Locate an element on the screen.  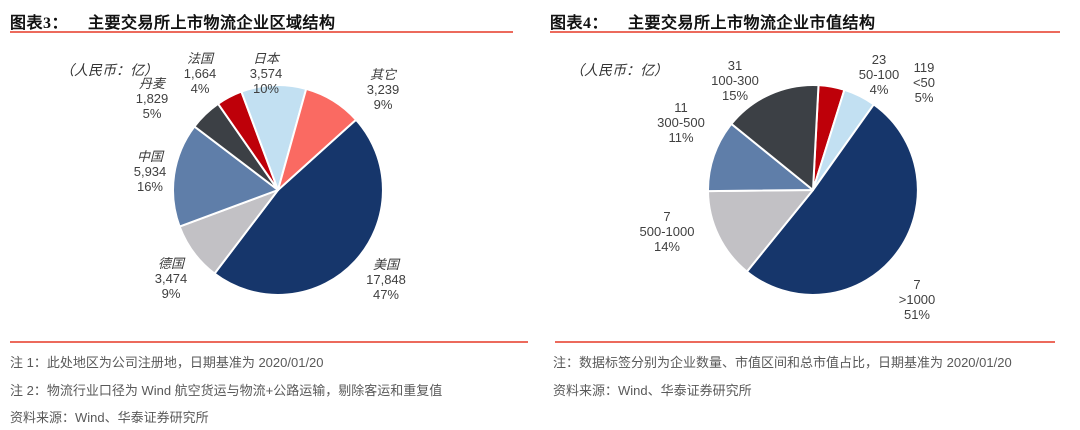
figure4-notes-divider is located at coordinates (805, 342).